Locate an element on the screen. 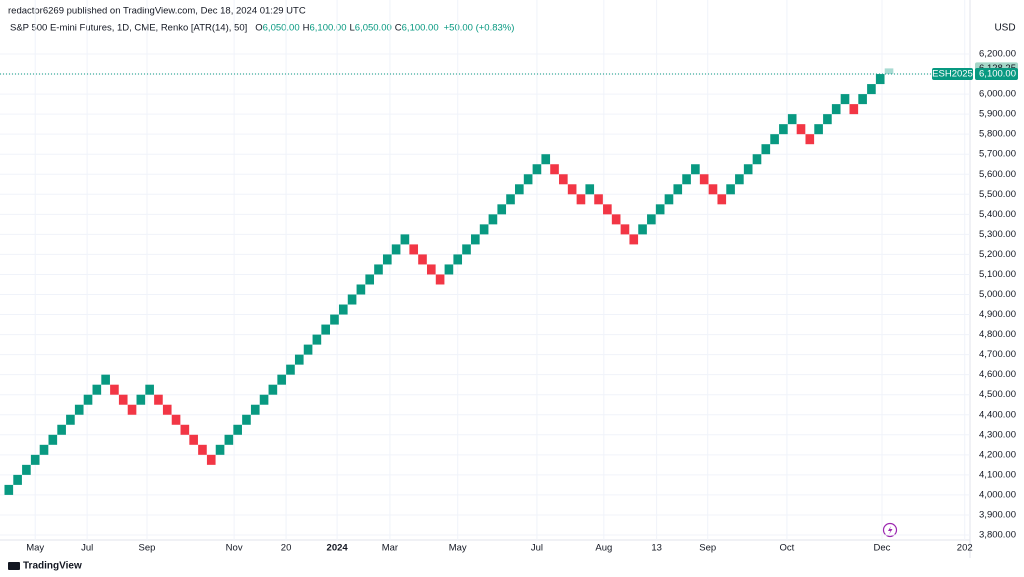  y-tick-label: 4,100.00 is located at coordinates (997, 474).